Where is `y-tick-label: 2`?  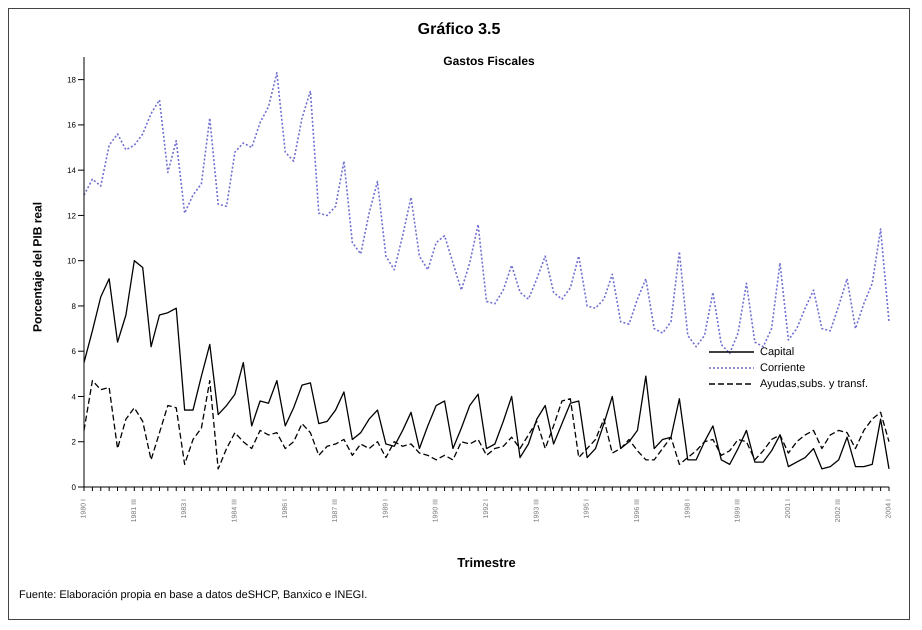
y-tick-label: 2 is located at coordinates (74, 442).